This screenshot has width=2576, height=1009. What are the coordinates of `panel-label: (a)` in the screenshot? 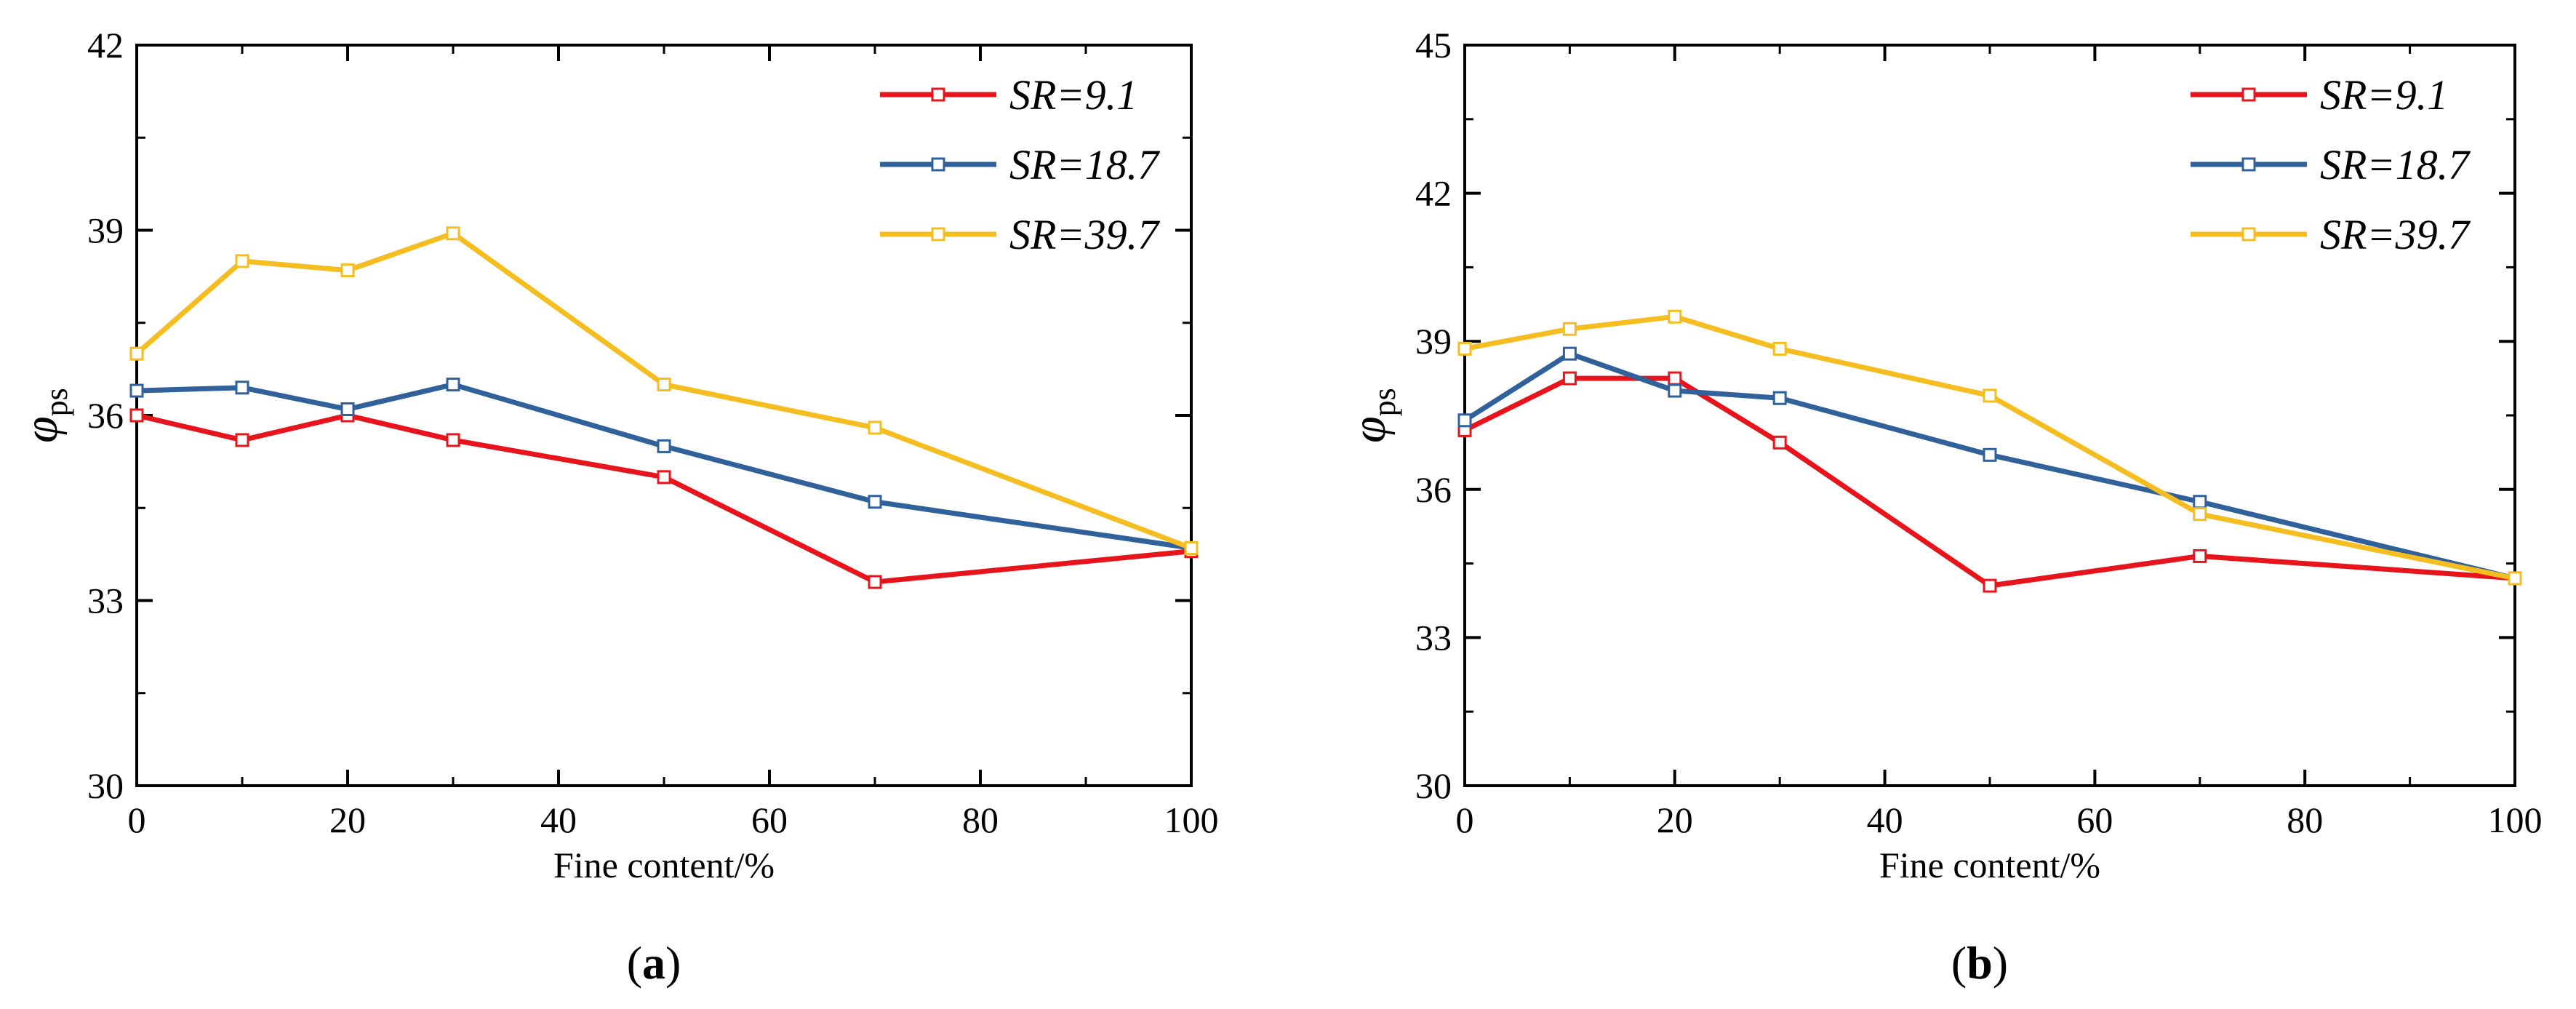 It's located at (654, 963).